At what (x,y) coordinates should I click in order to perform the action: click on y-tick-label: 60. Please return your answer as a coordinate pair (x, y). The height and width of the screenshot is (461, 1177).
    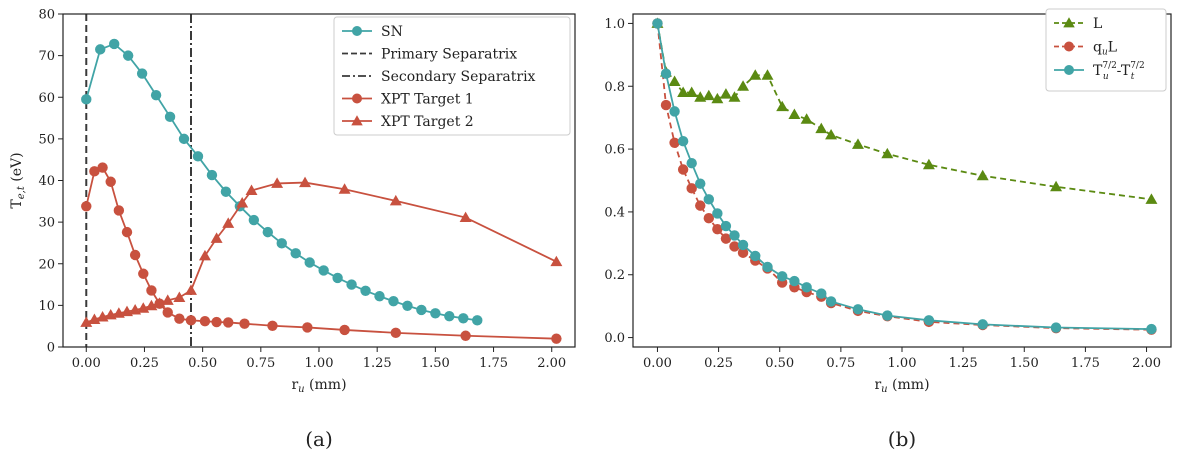
    Looking at the image, I should click on (46, 98).